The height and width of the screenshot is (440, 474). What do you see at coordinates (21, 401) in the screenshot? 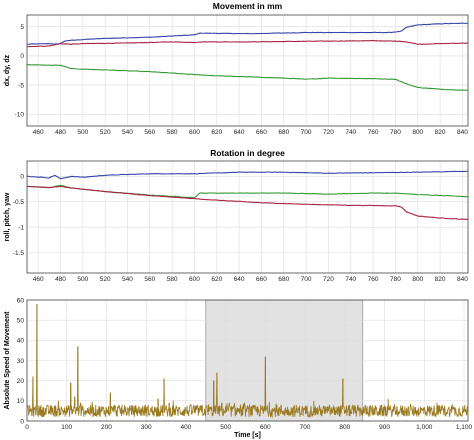
I see `y-tick-label: 10` at bounding box center [21, 401].